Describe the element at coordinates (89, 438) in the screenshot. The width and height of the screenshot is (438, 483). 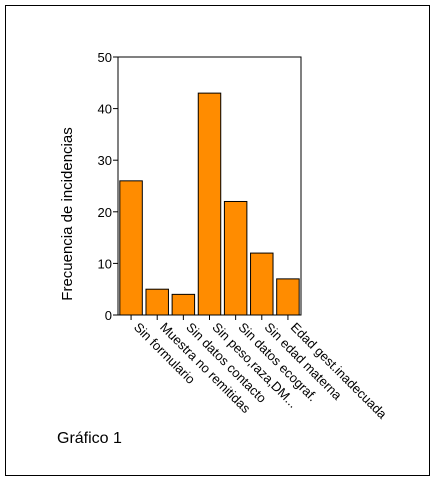
I see `figure-caption: Gráfico 1` at that location.